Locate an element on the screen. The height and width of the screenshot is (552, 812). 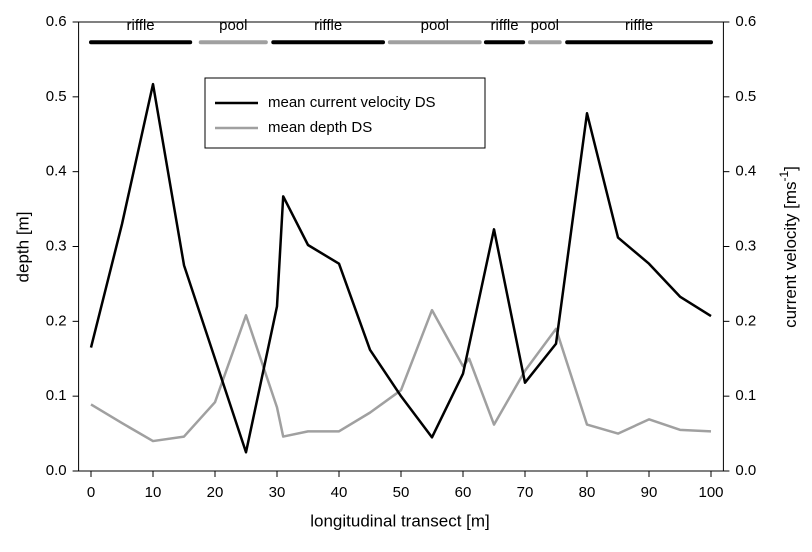
y2-axis-label: current velocity [ms-1] is located at coordinates (788, 247).